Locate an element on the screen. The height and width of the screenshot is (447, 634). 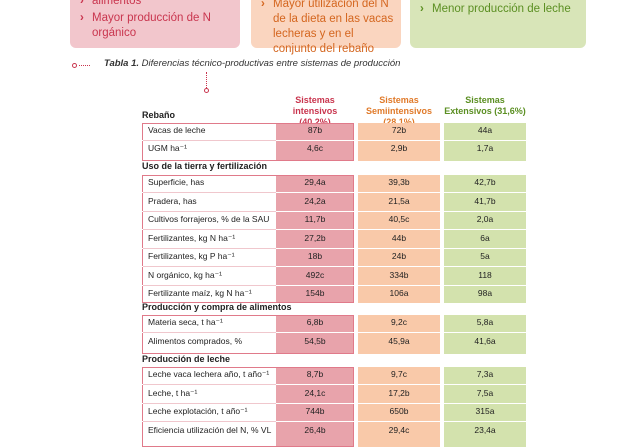
row-label: Cultivos forrajeros, % de la SAU is located at coordinates (209, 219).